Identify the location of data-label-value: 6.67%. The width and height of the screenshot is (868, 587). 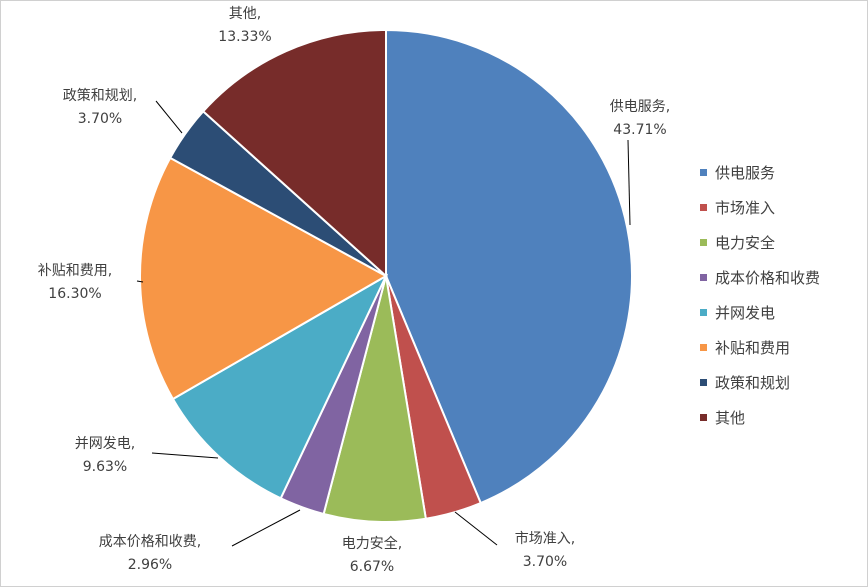
(372, 567).